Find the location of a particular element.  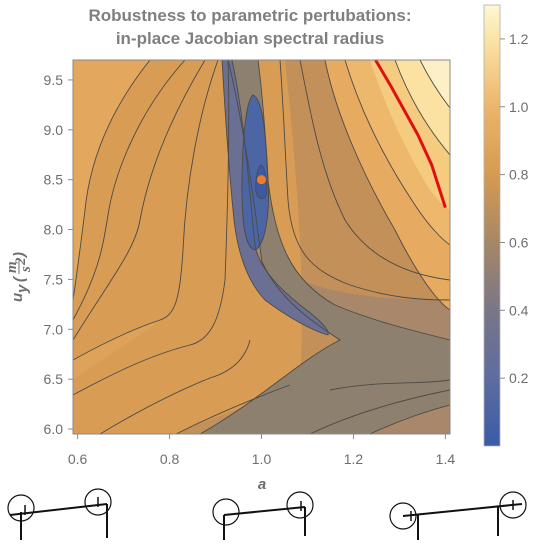

contour-region-left-0.8 is located at coordinates (111, 180).